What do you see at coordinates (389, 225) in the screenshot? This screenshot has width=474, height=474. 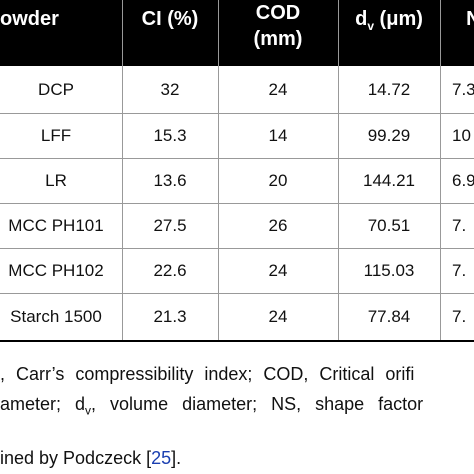 I see `table-cell: 70.51` at bounding box center [389, 225].